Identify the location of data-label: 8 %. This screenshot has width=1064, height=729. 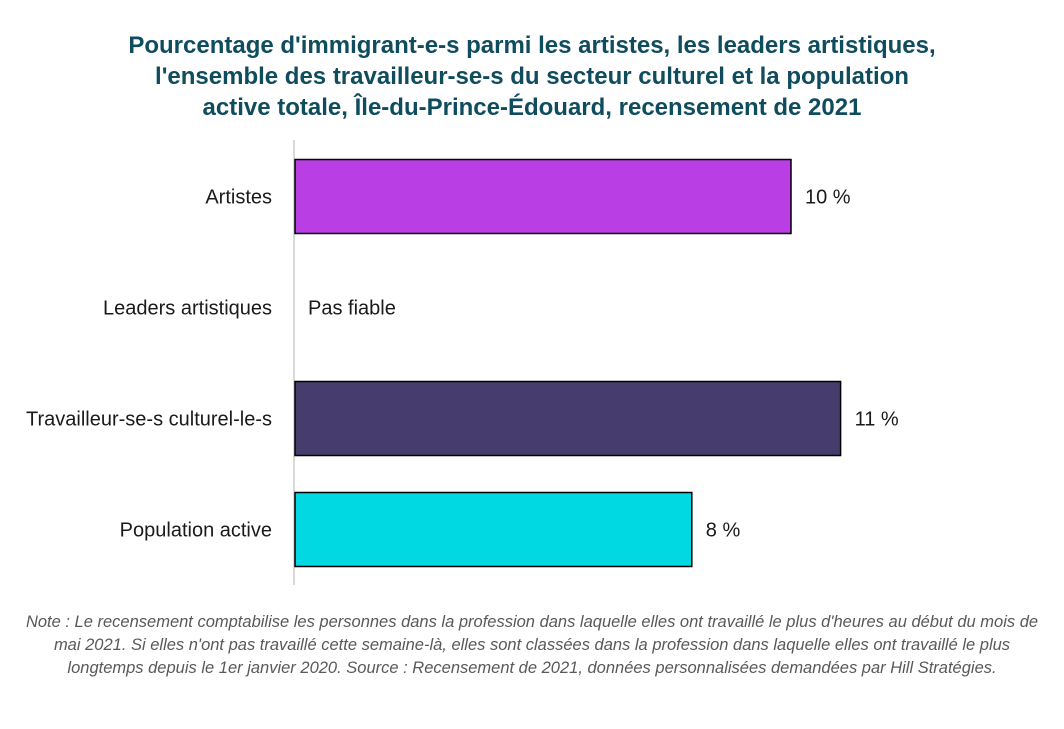
(723, 531).